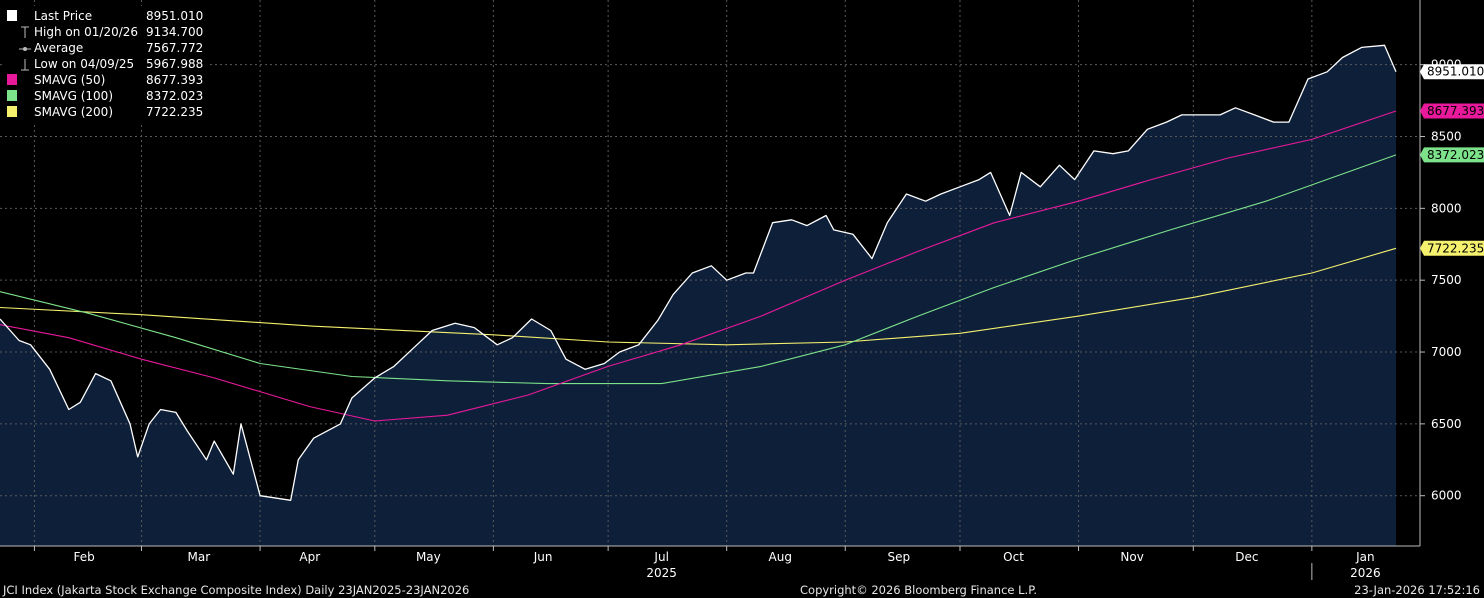 Image resolution: width=1484 pixels, height=598 pixels. Describe the element at coordinates (175, 112) in the screenshot. I see `legend-value: 7722.235` at that location.